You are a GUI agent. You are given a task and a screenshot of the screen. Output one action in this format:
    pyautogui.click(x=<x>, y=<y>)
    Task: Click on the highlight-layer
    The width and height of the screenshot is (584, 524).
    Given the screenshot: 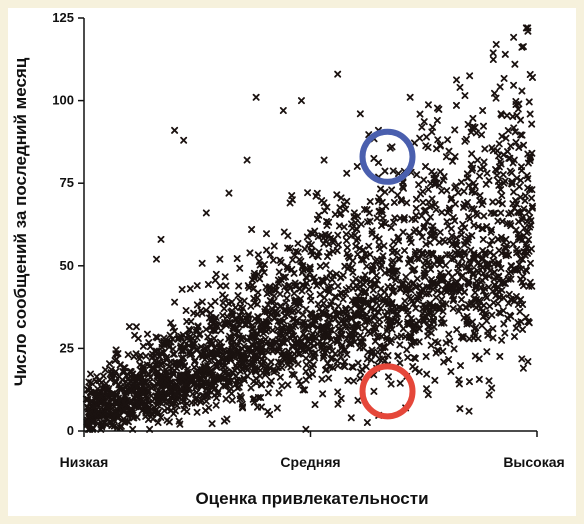 What is the action you would take?
    pyautogui.click(x=387, y=274)
    